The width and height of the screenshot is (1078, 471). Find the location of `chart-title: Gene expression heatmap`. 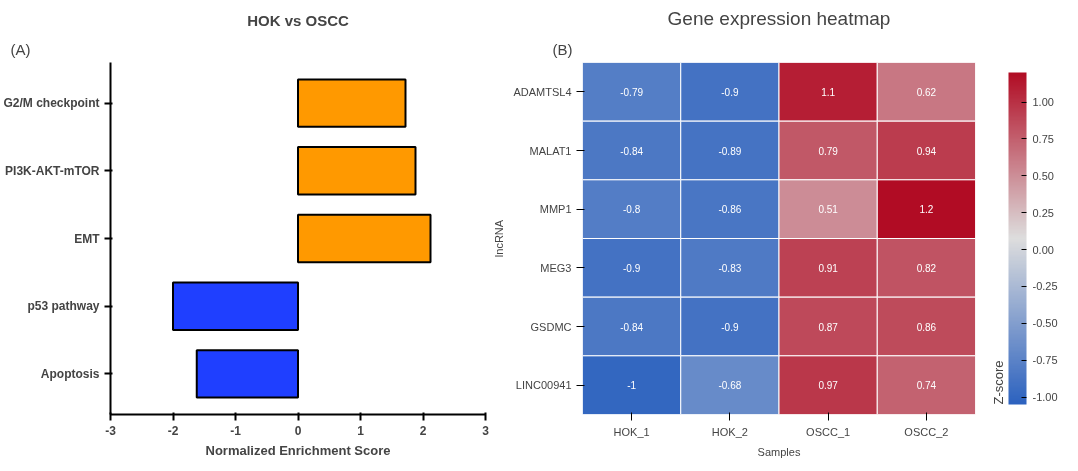

chart-title: Gene expression heatmap is located at coordinates (779, 18).